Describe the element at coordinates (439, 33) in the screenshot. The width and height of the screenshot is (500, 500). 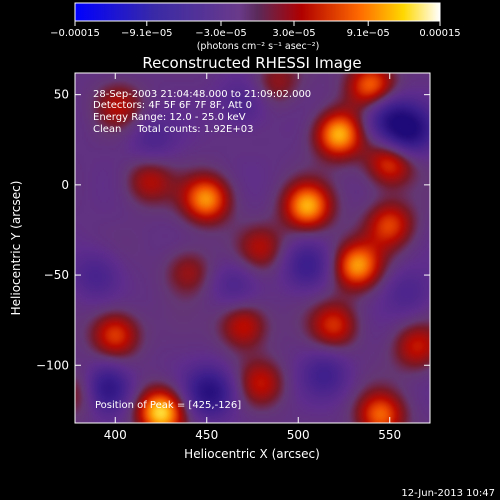
I see `colorbar-tick-label: 0.00015` at that location.